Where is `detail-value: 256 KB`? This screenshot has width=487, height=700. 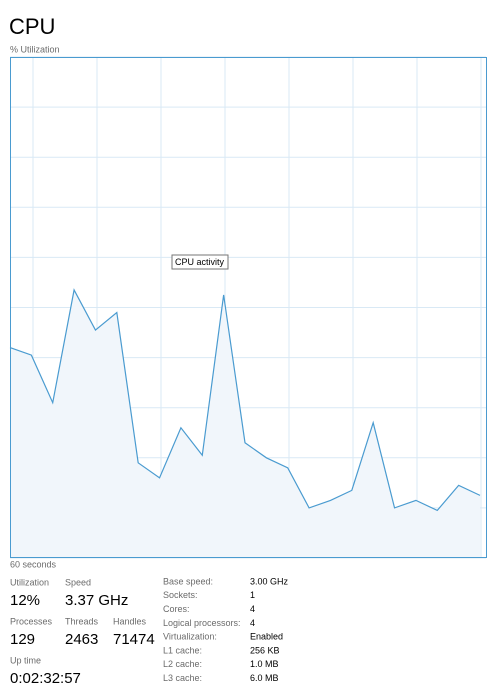
detail-value: 256 KB is located at coordinates (265, 650).